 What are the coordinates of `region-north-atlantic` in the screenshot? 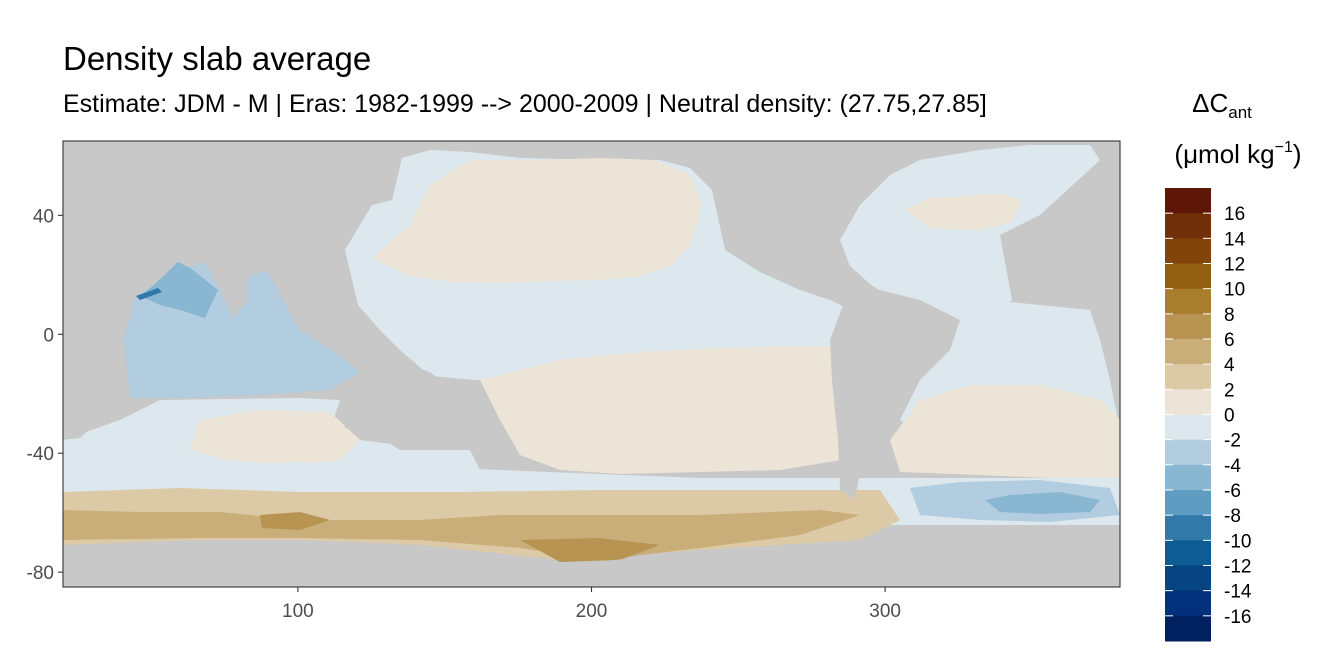 It's located at (970, 231).